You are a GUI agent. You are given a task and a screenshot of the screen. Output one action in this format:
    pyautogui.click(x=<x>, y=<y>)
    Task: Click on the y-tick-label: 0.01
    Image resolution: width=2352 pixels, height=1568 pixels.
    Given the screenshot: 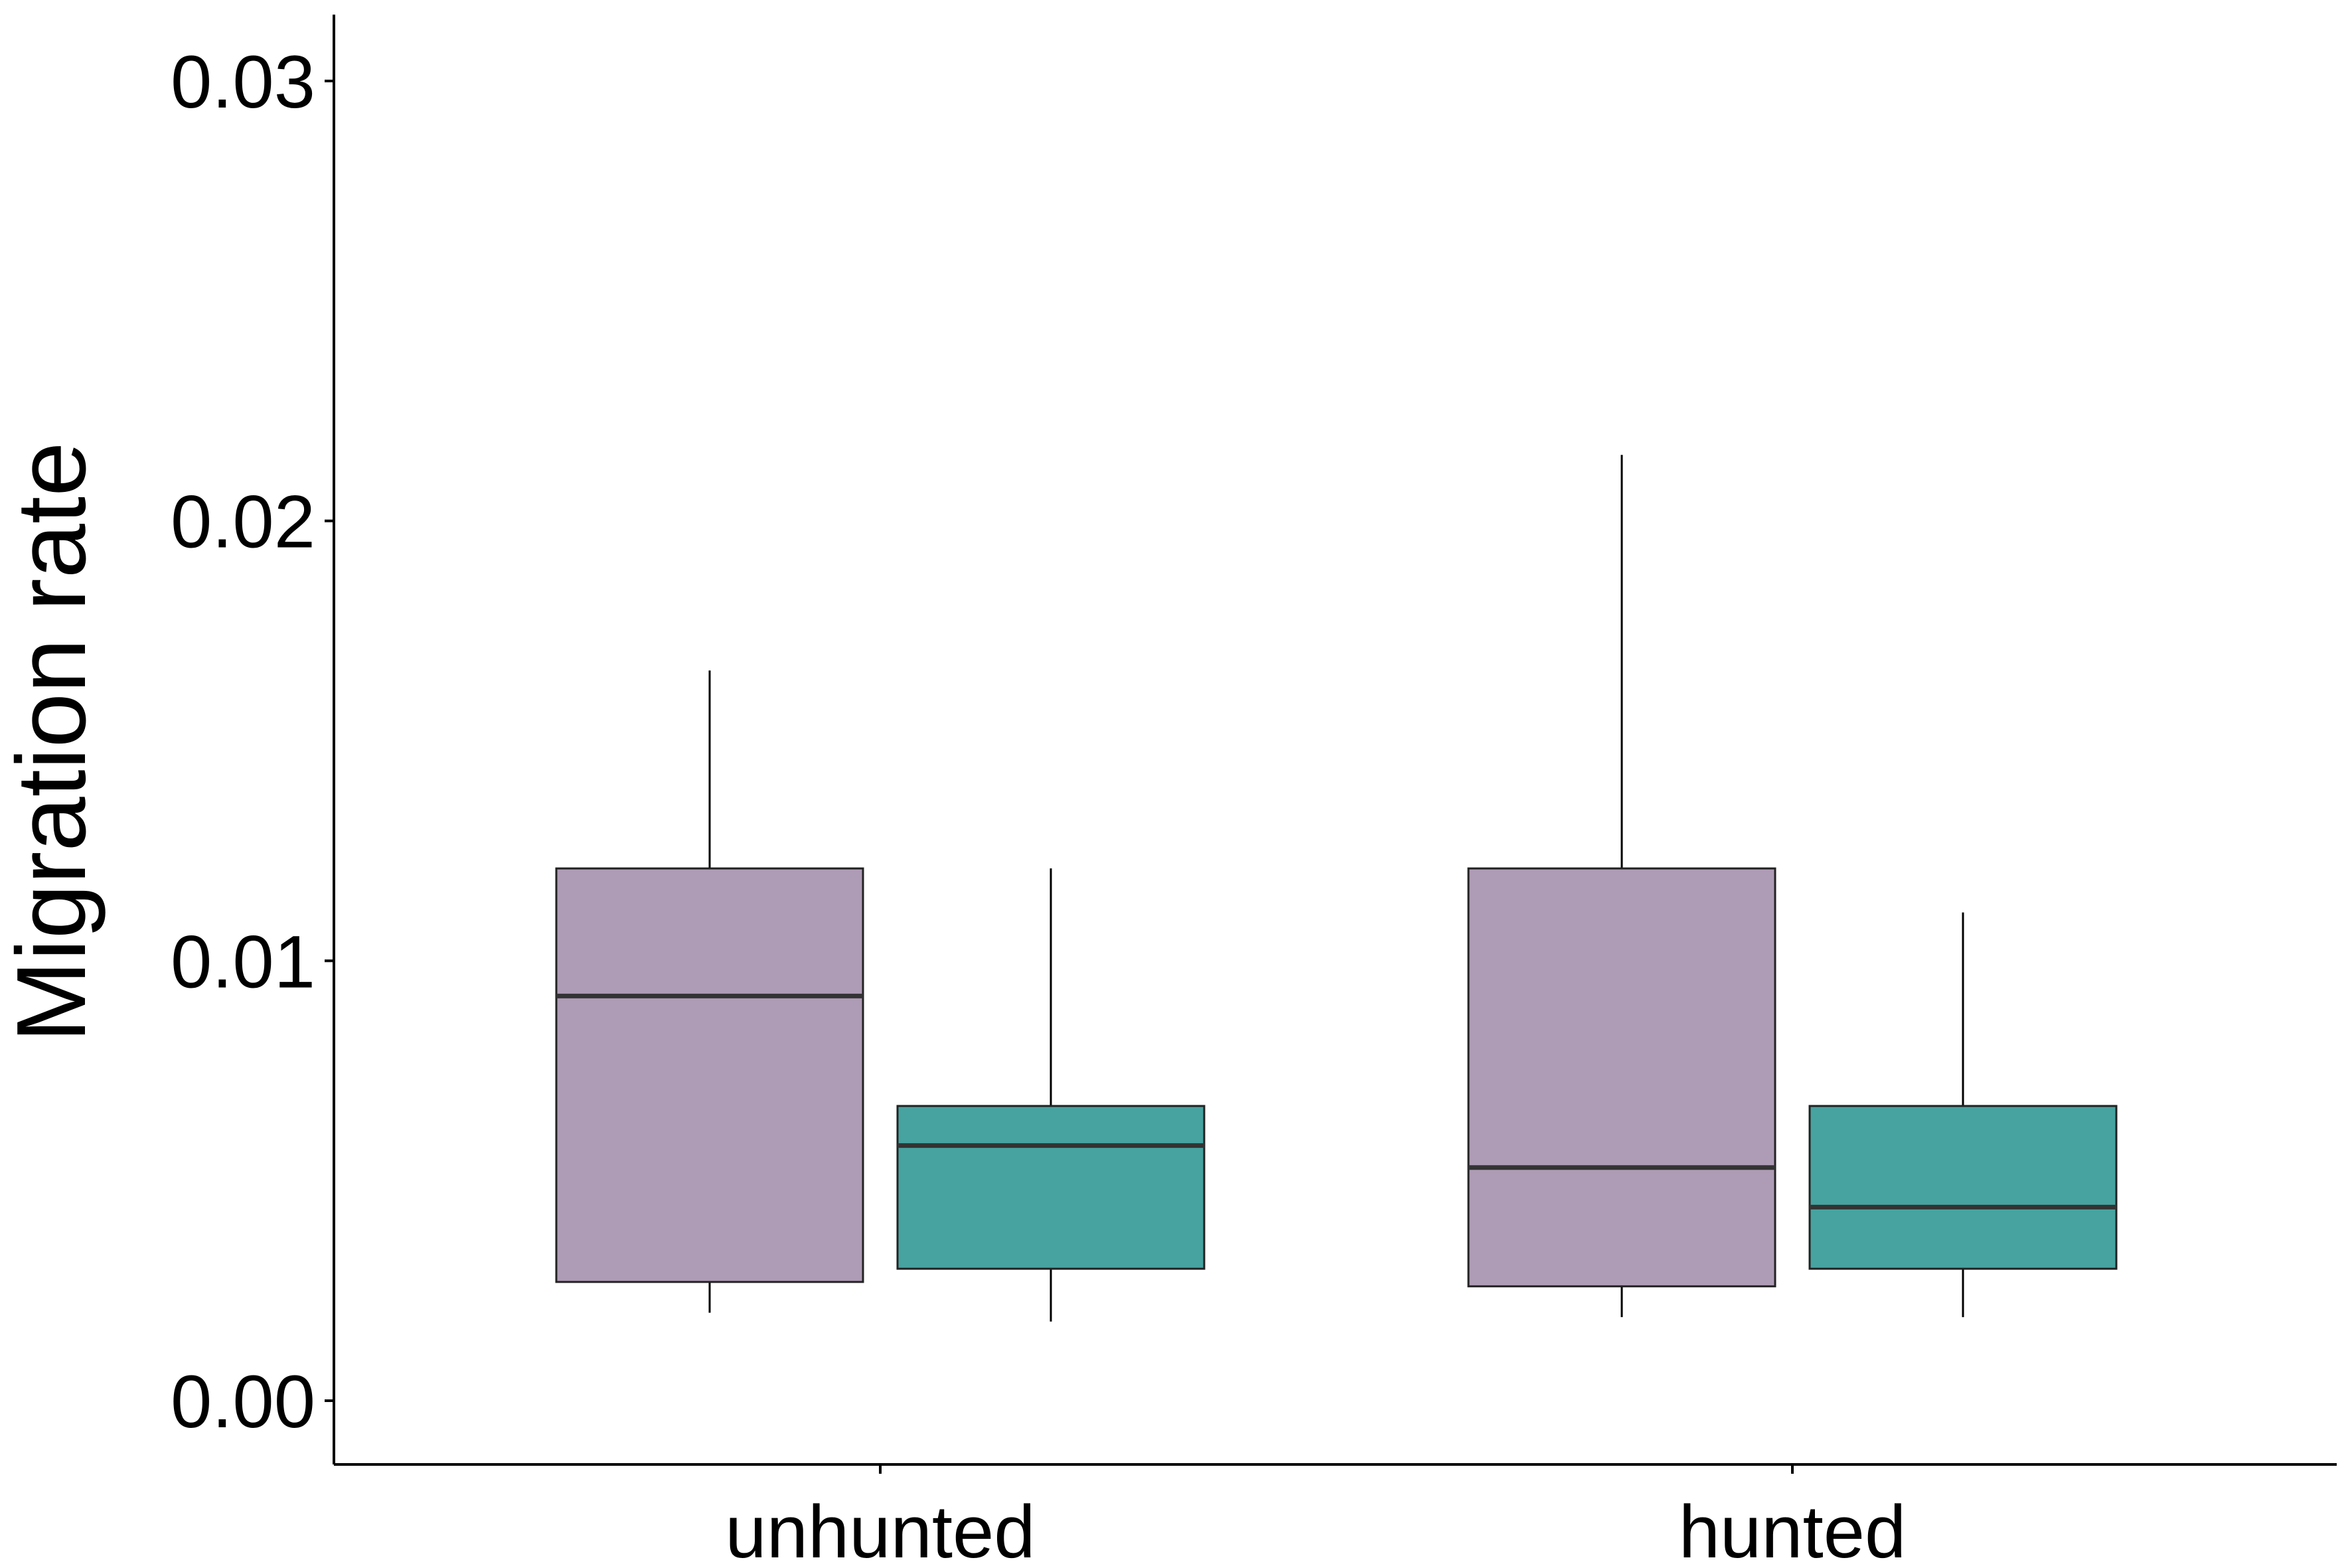 What is the action you would take?
    pyautogui.click(x=243, y=962)
    